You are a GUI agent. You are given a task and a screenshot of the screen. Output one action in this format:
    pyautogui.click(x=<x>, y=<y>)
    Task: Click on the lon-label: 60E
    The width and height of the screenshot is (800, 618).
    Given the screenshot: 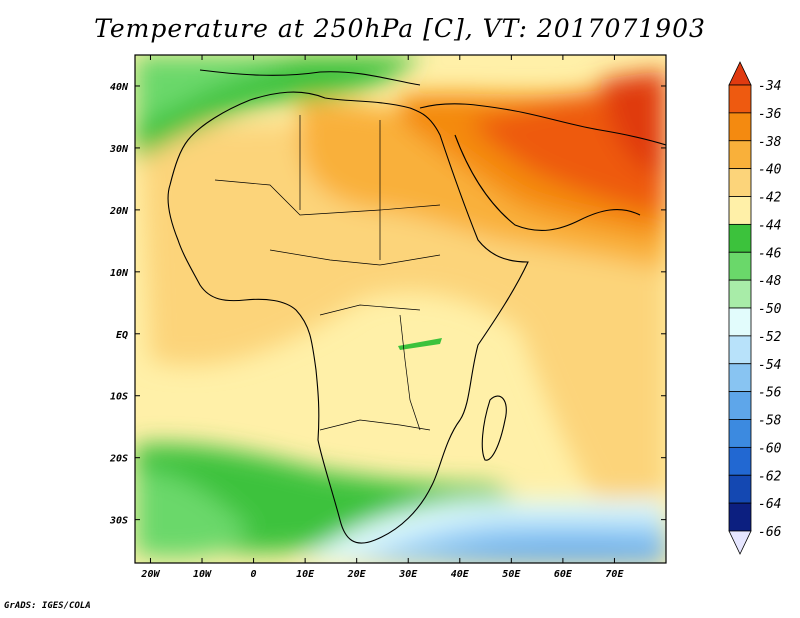 What is the action you would take?
    pyautogui.click(x=563, y=574)
    